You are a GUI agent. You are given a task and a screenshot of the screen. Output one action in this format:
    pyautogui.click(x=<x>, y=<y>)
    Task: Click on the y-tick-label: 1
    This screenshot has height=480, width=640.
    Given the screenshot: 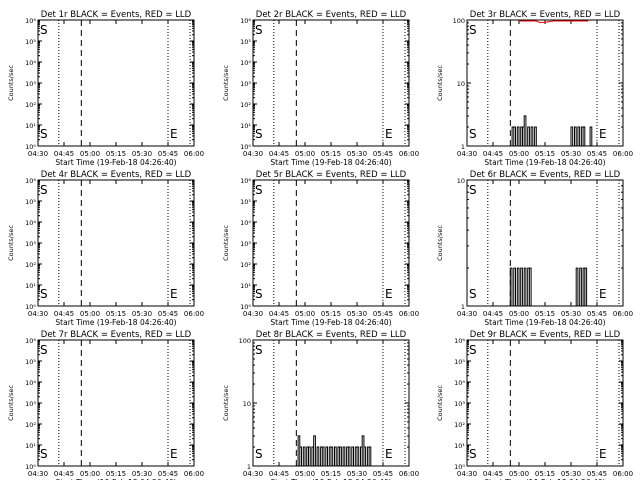 What is the action you would take?
    pyautogui.click(x=463, y=307)
    